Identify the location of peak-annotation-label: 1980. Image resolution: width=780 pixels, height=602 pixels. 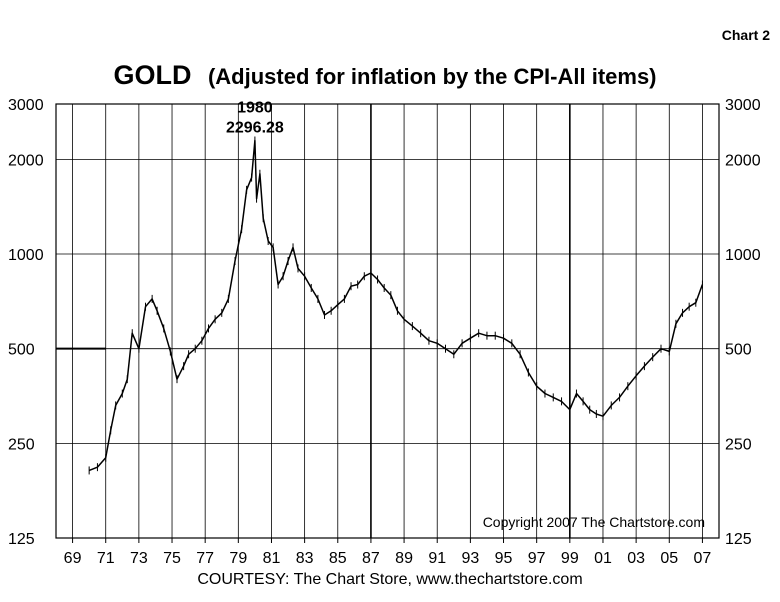
(255, 108).